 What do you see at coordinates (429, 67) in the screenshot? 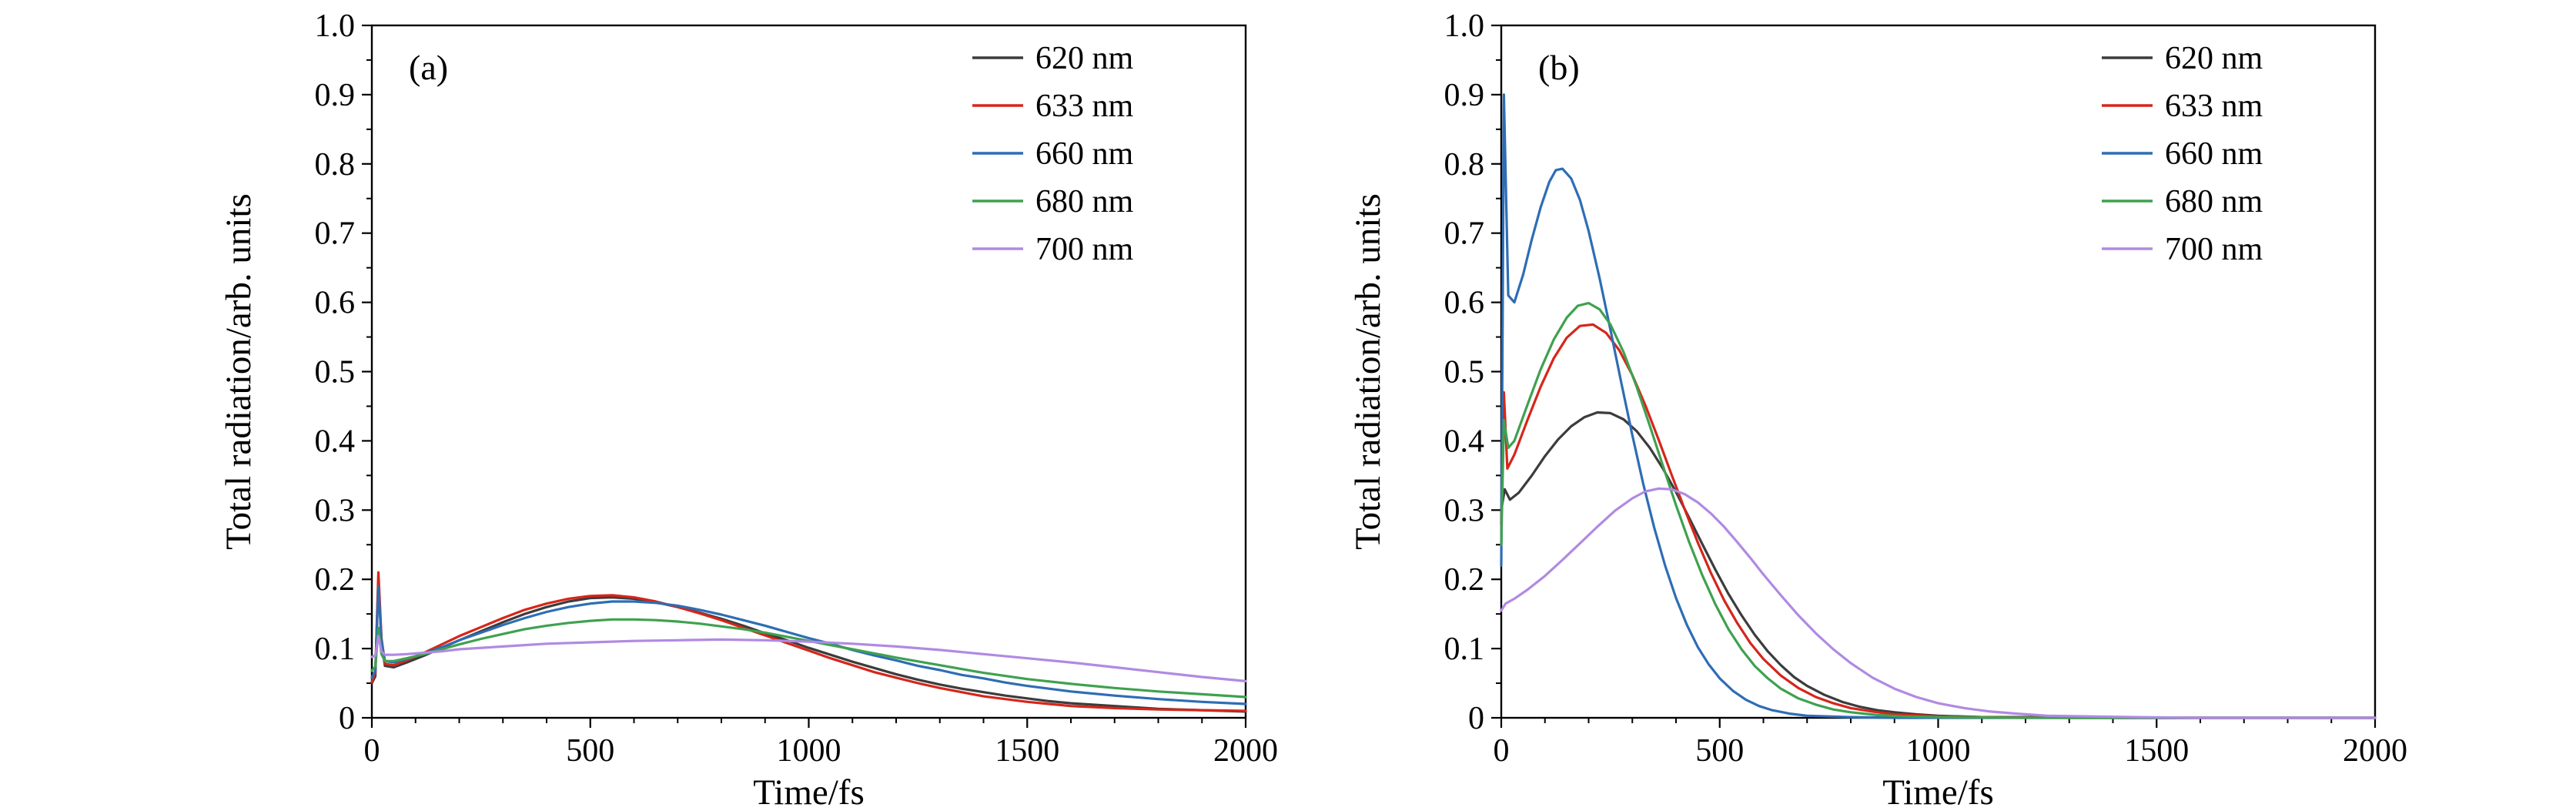
I see `panel-tag: (a)` at bounding box center [429, 67].